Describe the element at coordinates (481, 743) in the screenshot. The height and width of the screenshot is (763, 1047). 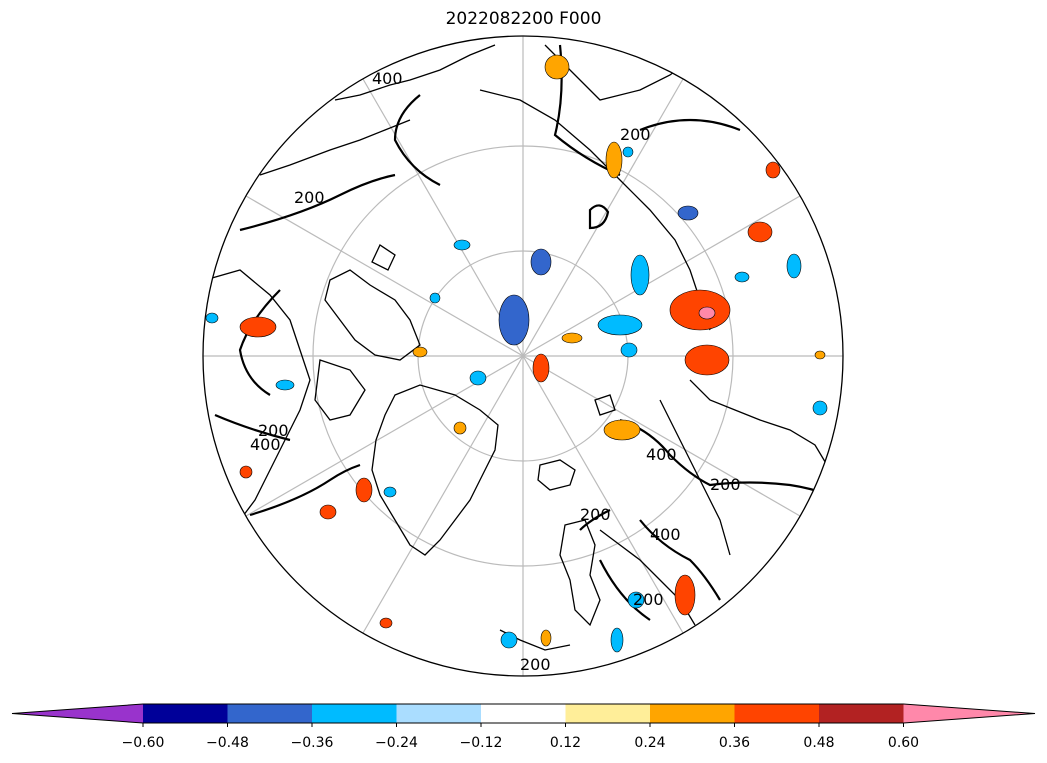
I see `colorbar-tick-label: −0.12` at that location.